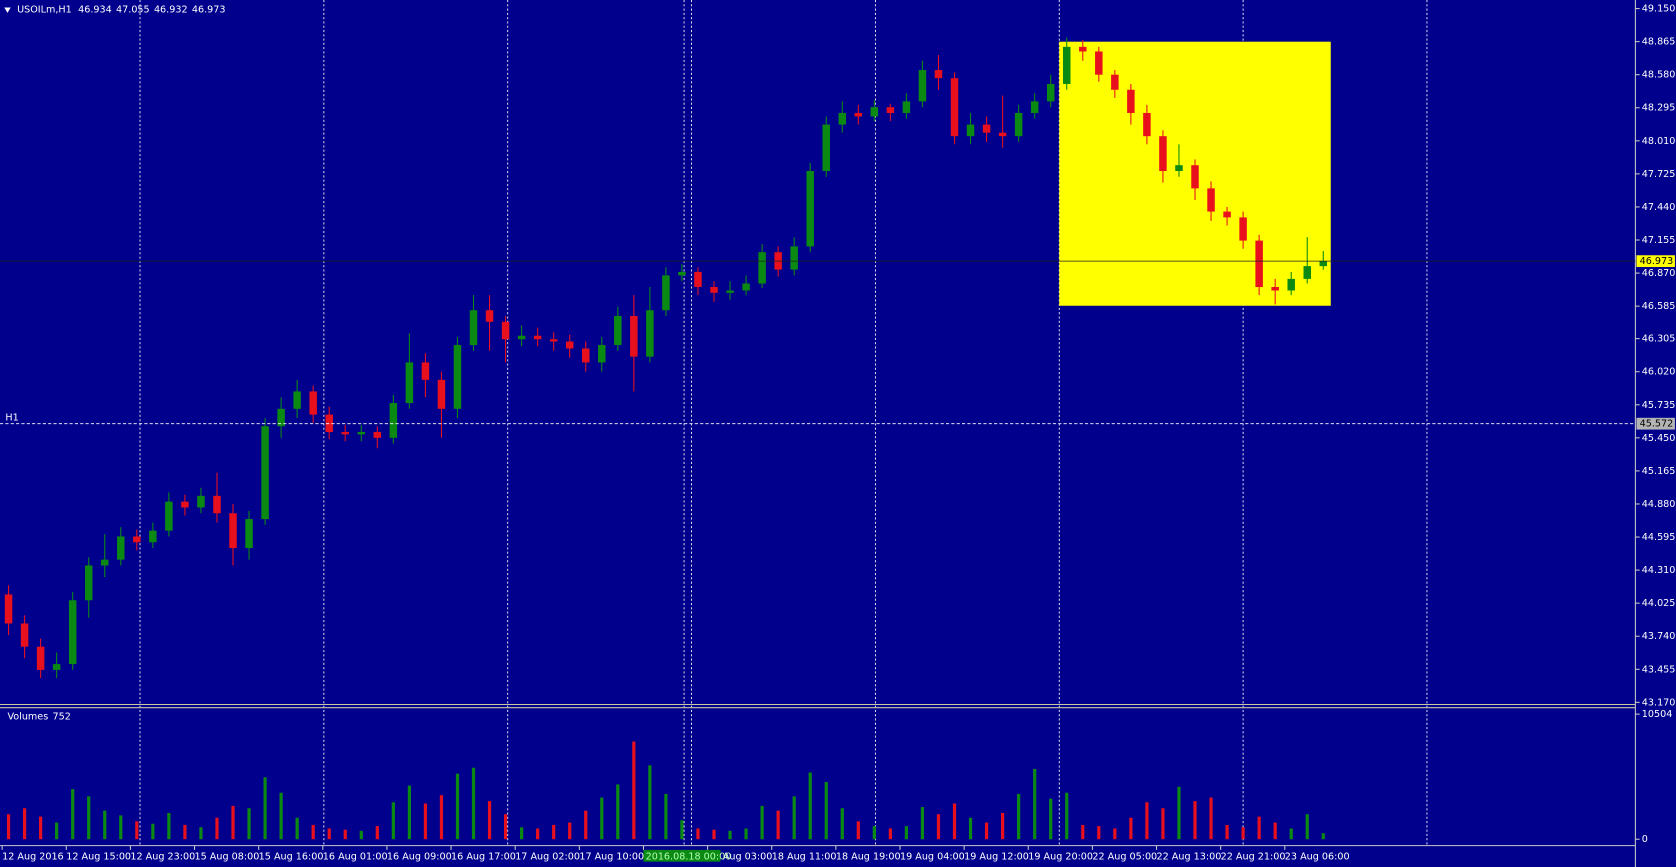  I want to click on y-tick-label: 44.025, so click(1659, 603).